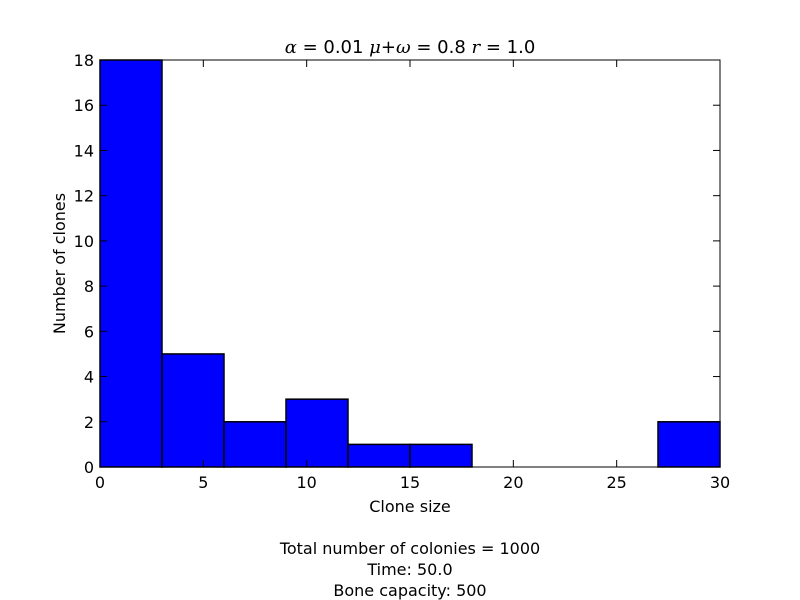 This screenshot has width=800, height=600. Describe the element at coordinates (409, 548) in the screenshot. I see `footer-line: Total number of colonies = 1000` at that location.